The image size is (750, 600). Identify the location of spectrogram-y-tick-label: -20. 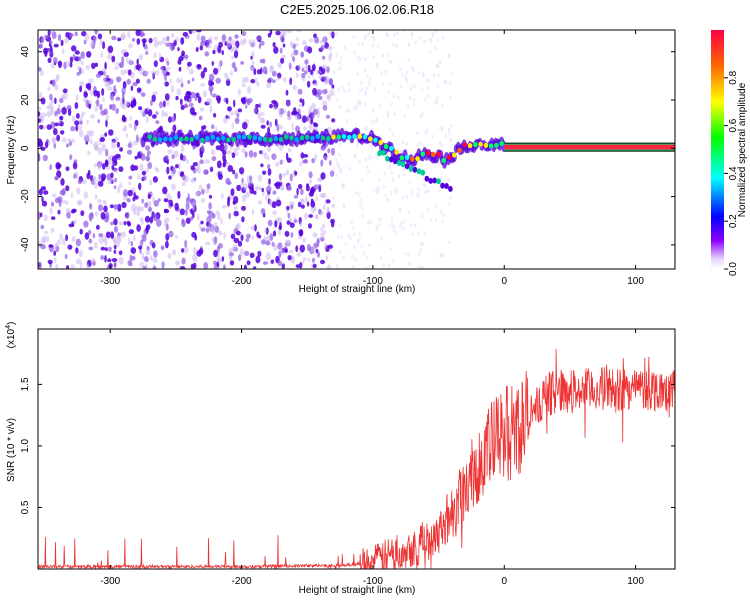
(25, 196).